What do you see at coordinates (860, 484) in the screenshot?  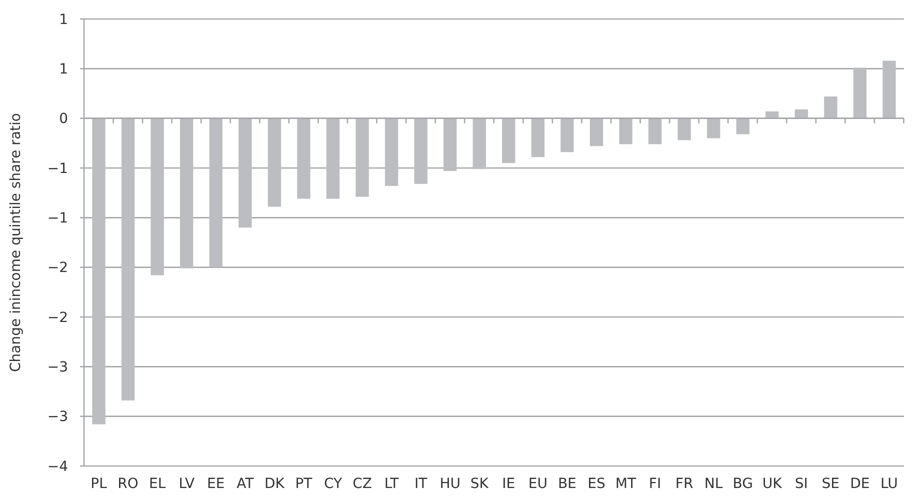 I see `x-tick-label: DE` at bounding box center [860, 484].